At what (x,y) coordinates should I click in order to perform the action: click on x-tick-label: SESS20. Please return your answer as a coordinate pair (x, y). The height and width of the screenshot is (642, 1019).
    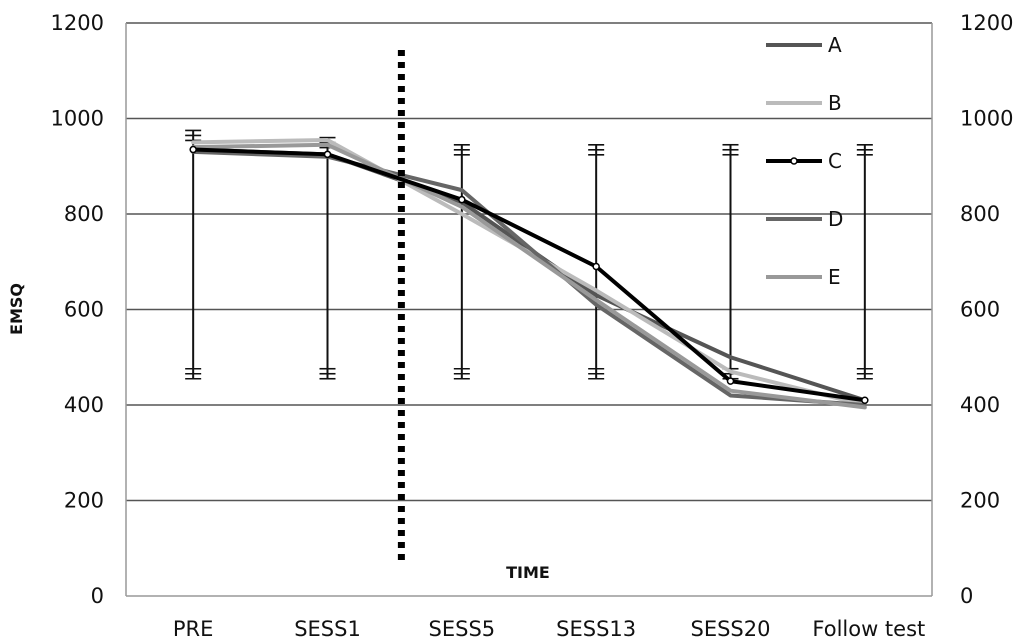
    Looking at the image, I should click on (731, 629).